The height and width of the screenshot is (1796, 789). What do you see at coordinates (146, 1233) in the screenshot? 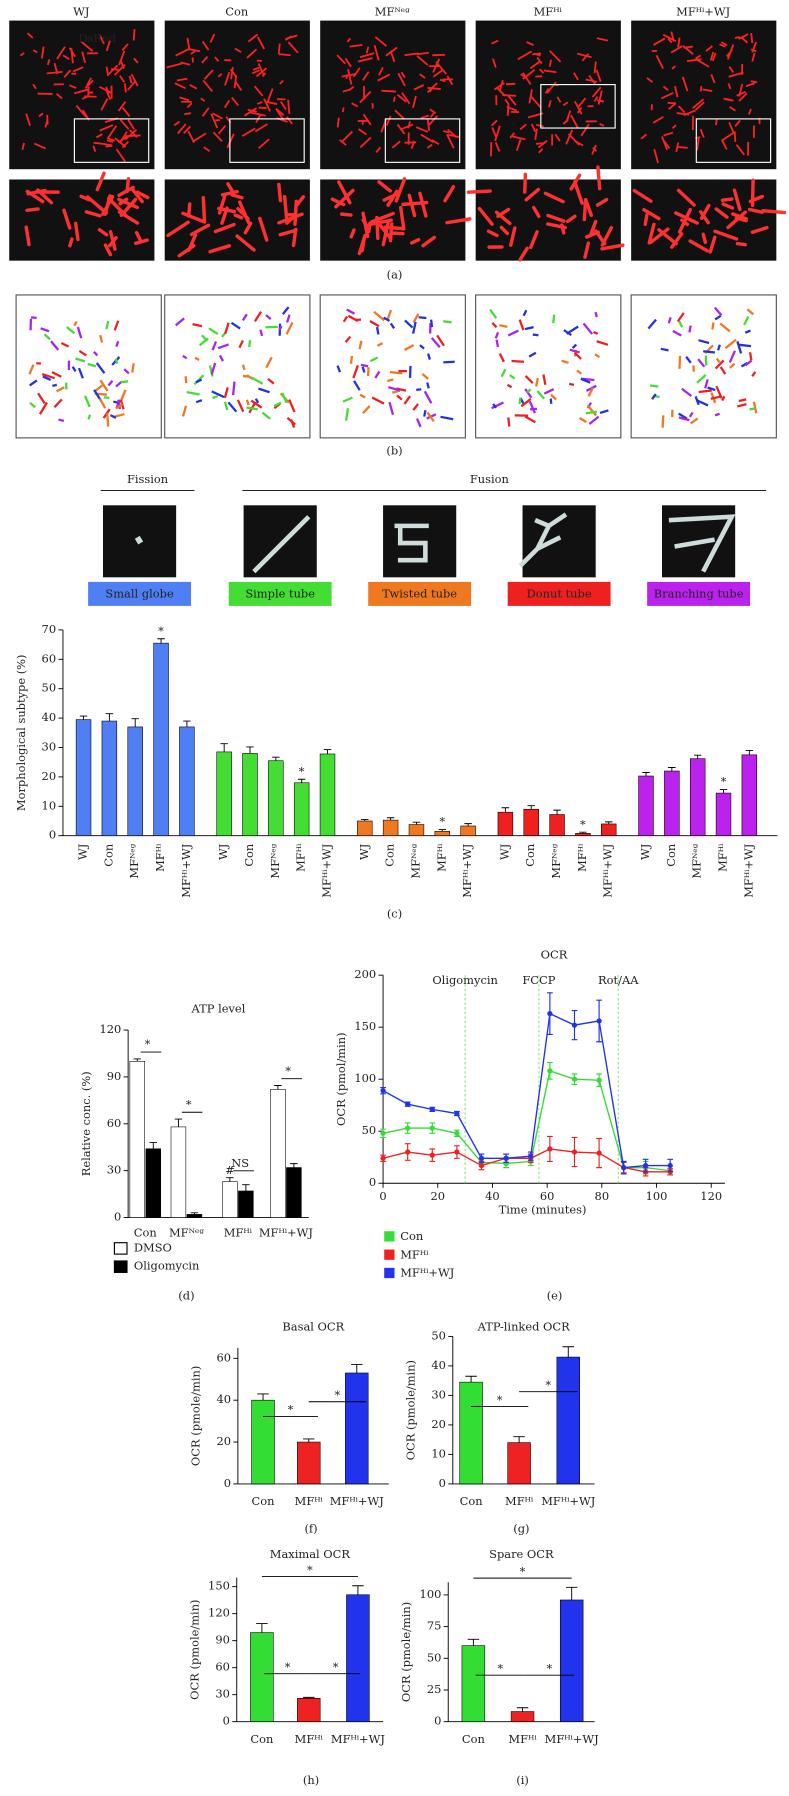
I see `x-tick-label: Con` at bounding box center [146, 1233].